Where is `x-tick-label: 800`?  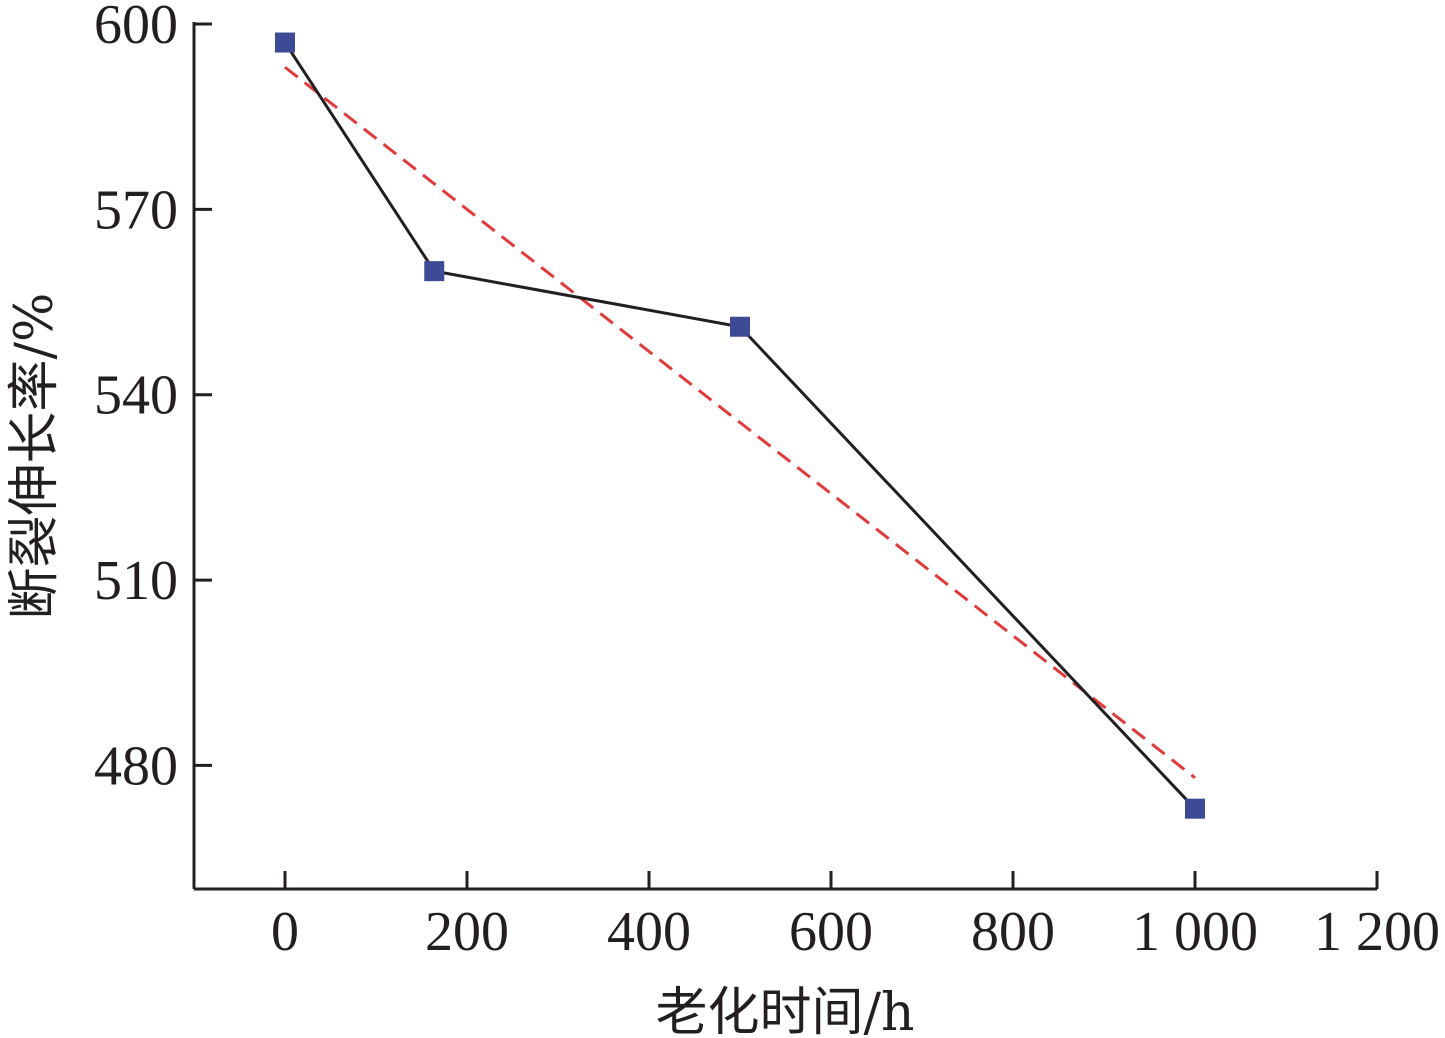 x-tick-label: 800 is located at coordinates (1013, 932).